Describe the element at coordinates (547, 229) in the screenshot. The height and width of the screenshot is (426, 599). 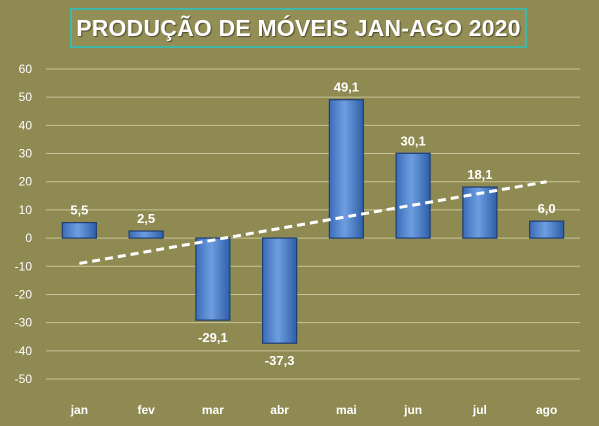
I see `bar-ago` at that location.